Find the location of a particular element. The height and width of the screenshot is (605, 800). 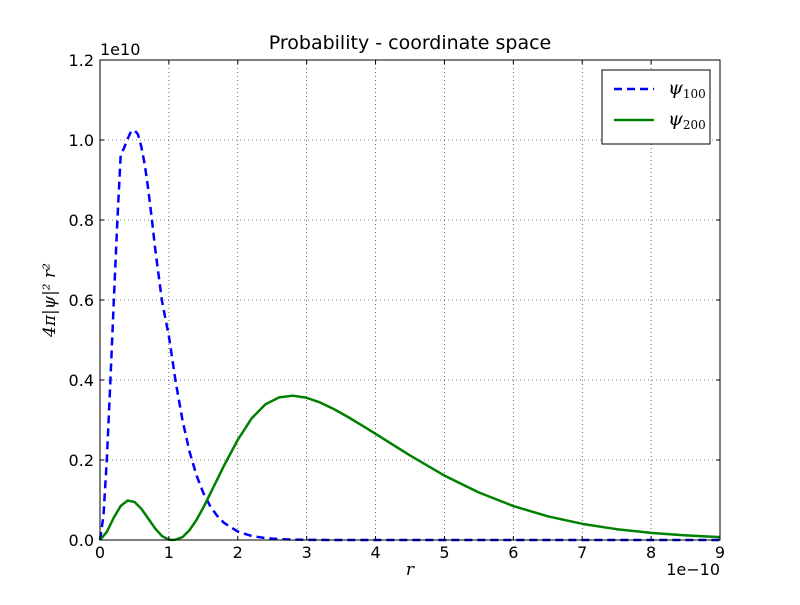

legend-entries: ψ100 ψ200 is located at coordinates (660, 104).